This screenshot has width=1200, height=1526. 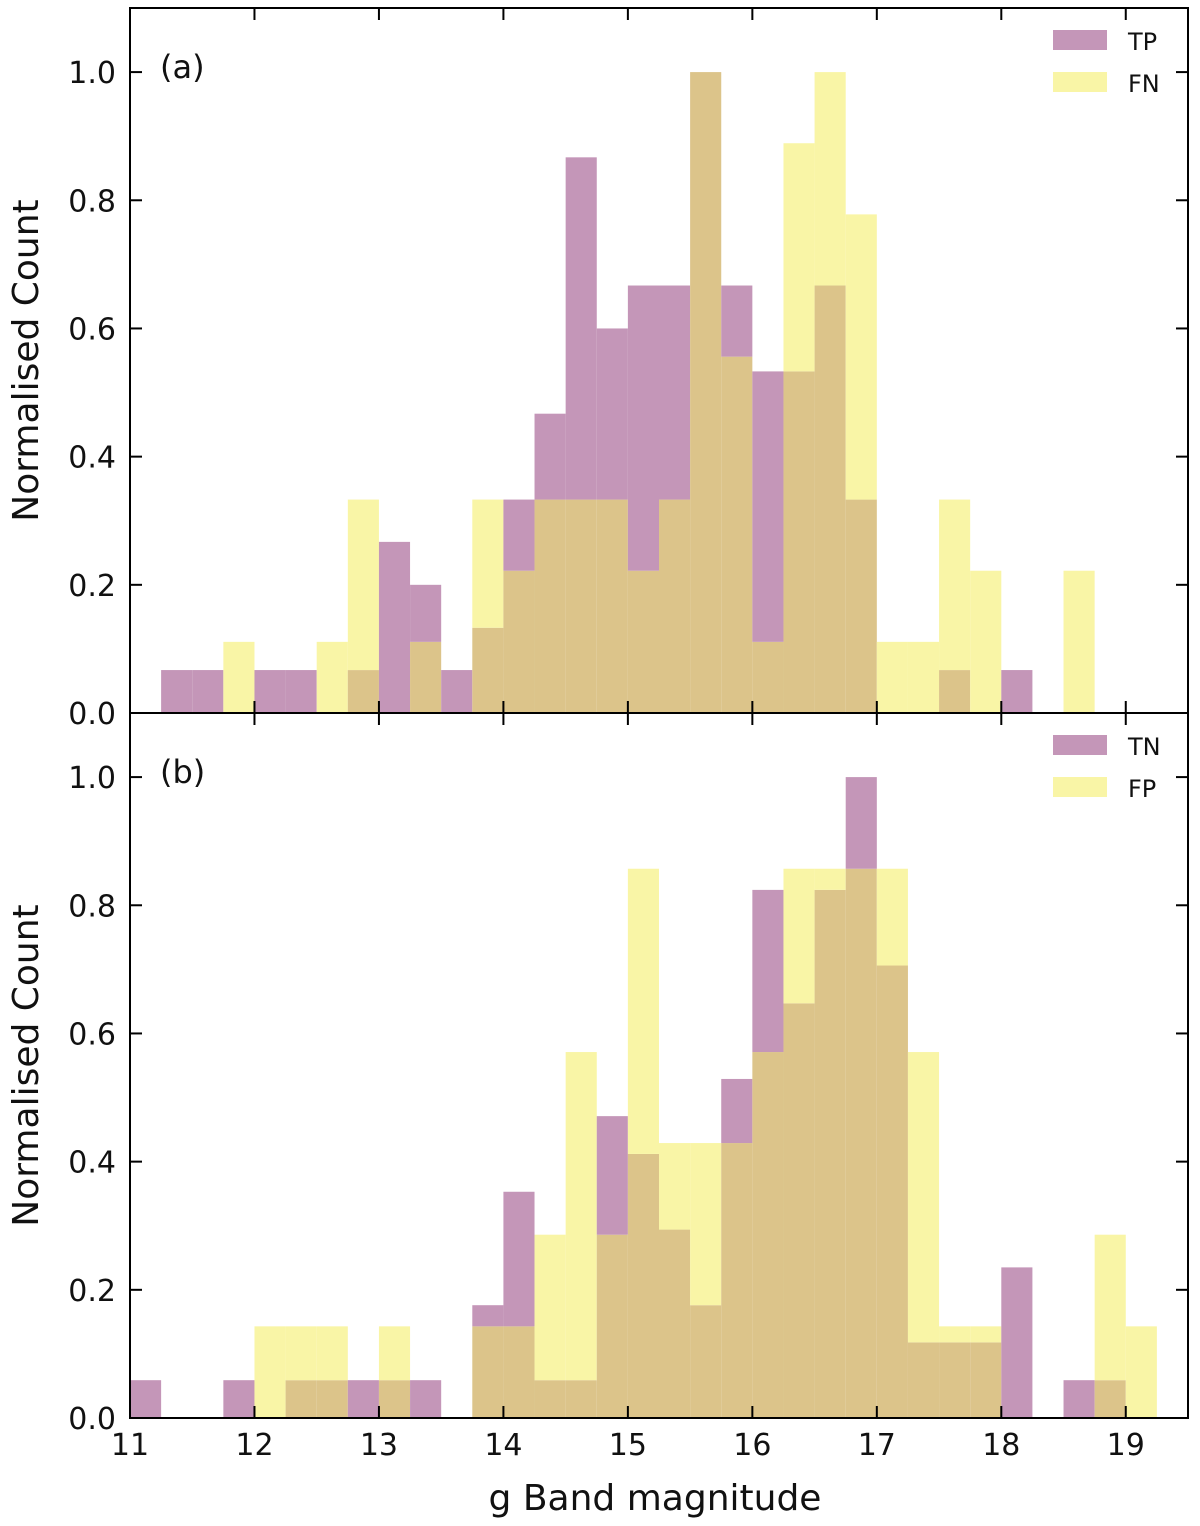 I want to click on legend-label-fn: FN, so click(x=1144, y=84).